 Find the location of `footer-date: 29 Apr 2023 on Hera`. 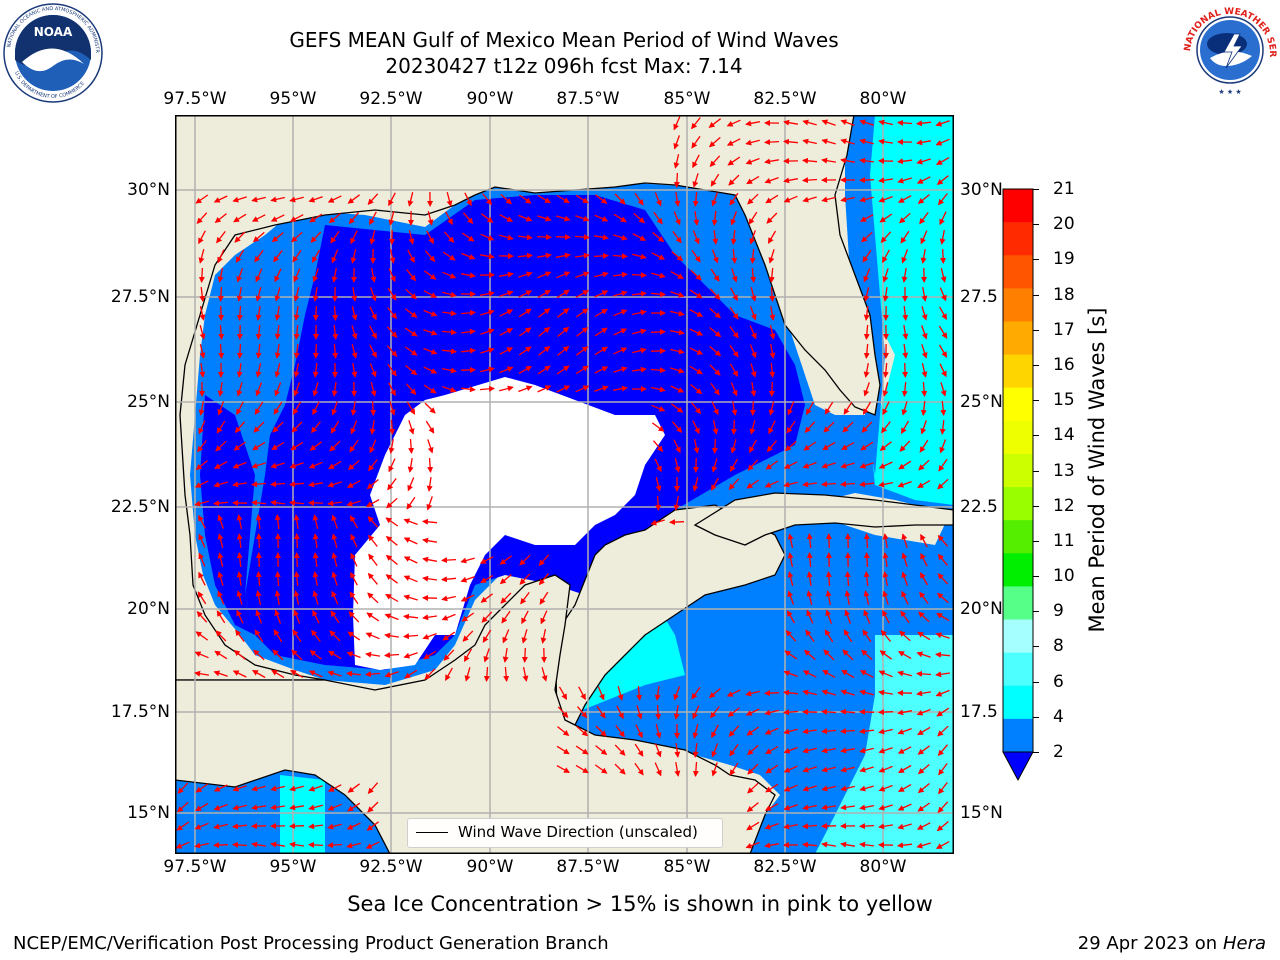

footer-date: 29 Apr 2023 on Hera is located at coordinates (1172, 944).